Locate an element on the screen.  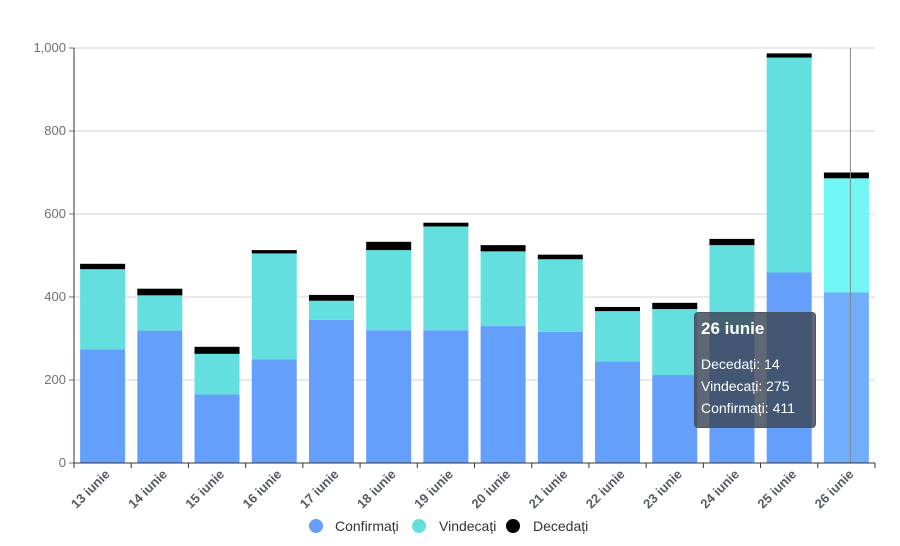
x-tick-label: 16 iunie is located at coordinates (262, 489).